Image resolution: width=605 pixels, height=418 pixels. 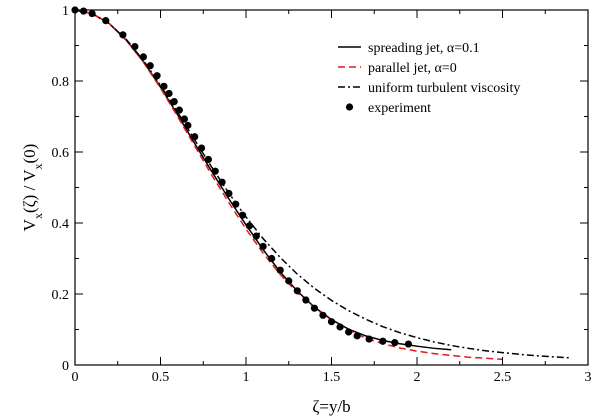 I want to click on x-tick-label: 0.5, so click(x=161, y=377).